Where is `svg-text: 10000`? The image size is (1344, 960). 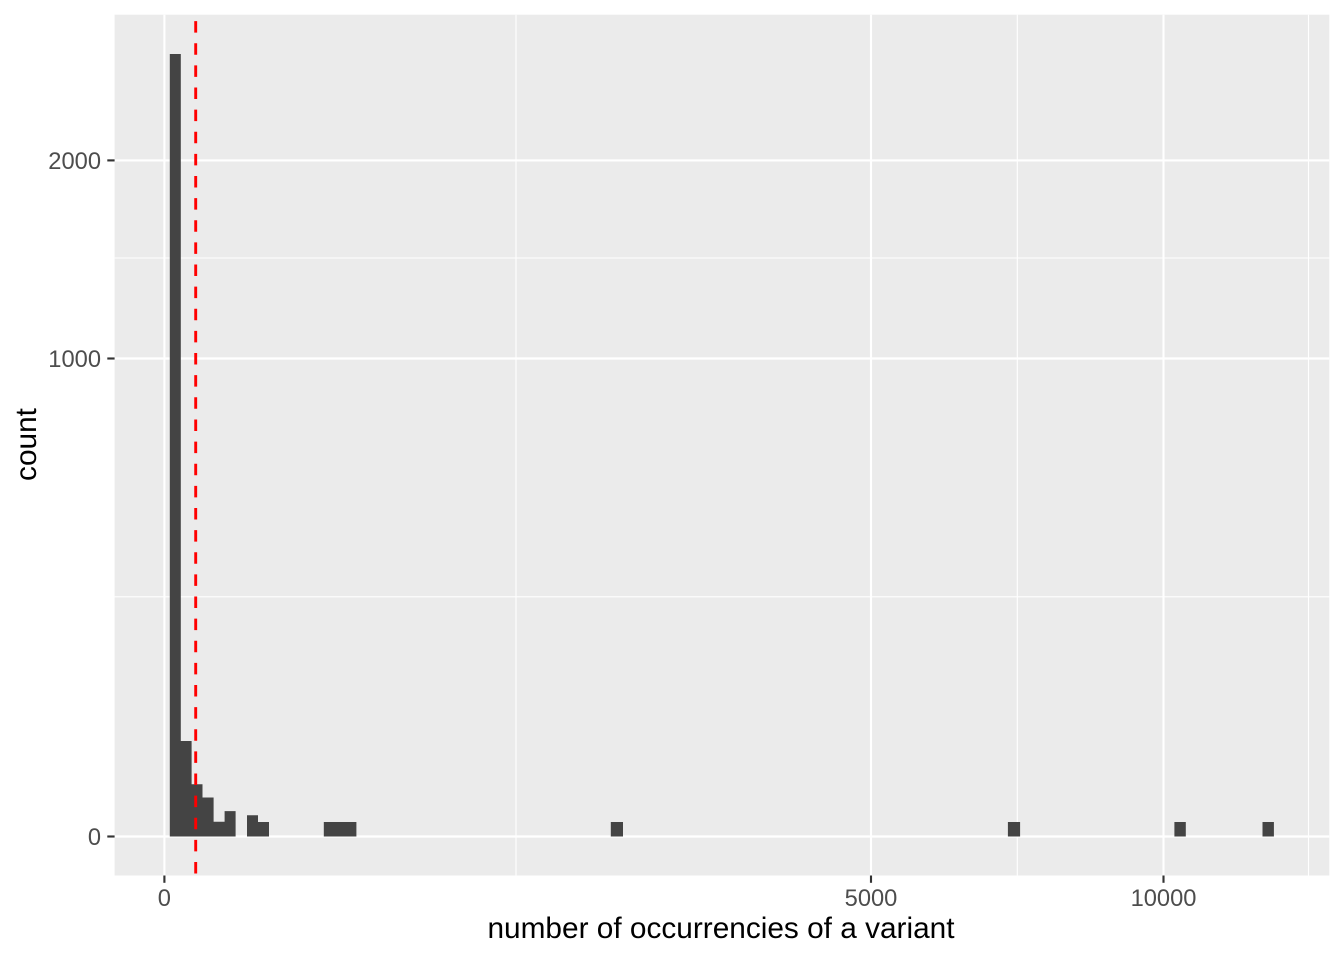 svg-text: 10000 is located at coordinates (1164, 899).